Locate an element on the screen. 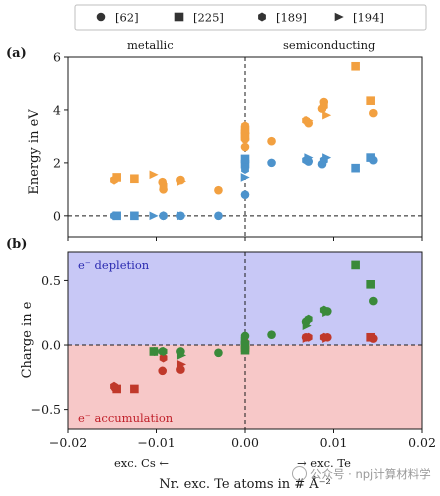 This screenshot has width=440, height=496. panel-a-label: (a) is located at coordinates (16, 53).